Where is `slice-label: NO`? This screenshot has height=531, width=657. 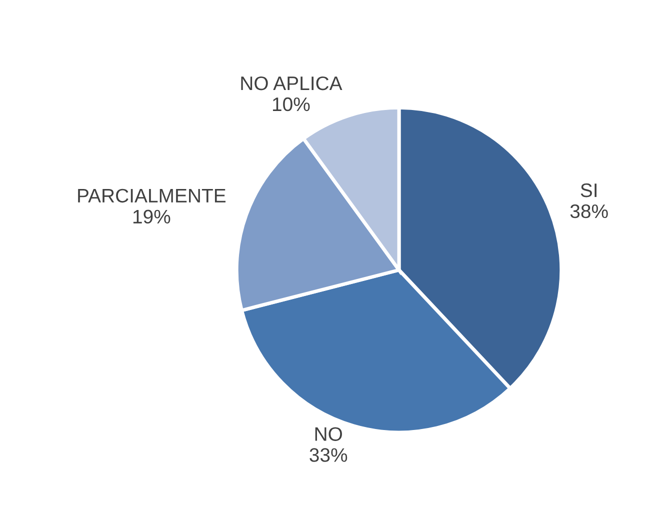
slice-label: NO is located at coordinates (328, 434).